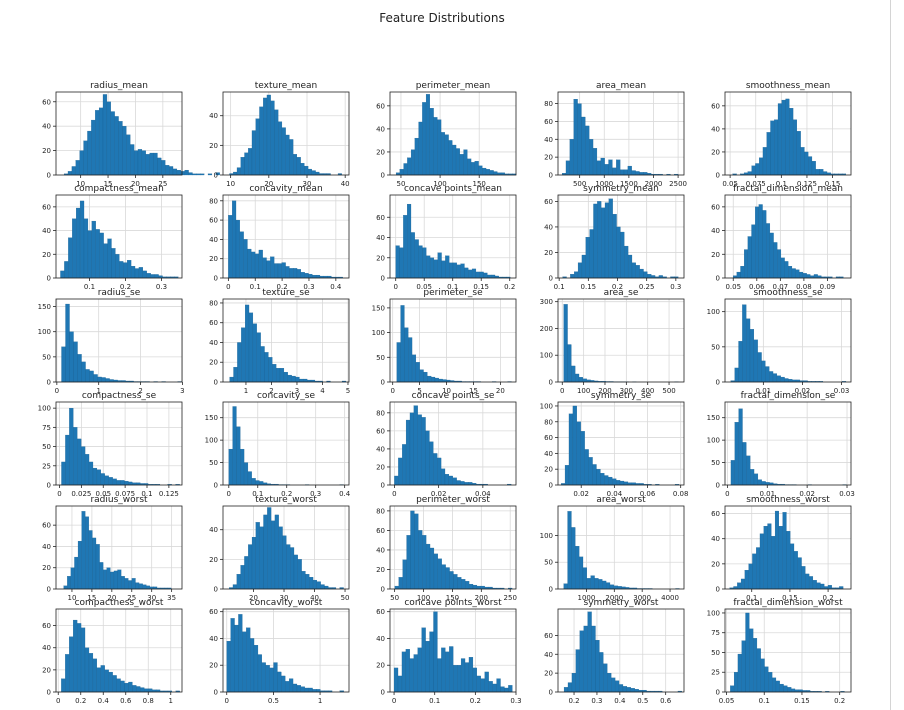 The height and width of the screenshot is (710, 904). Describe the element at coordinates (475, 701) in the screenshot. I see `x-tick-label: 0.2` at that location.